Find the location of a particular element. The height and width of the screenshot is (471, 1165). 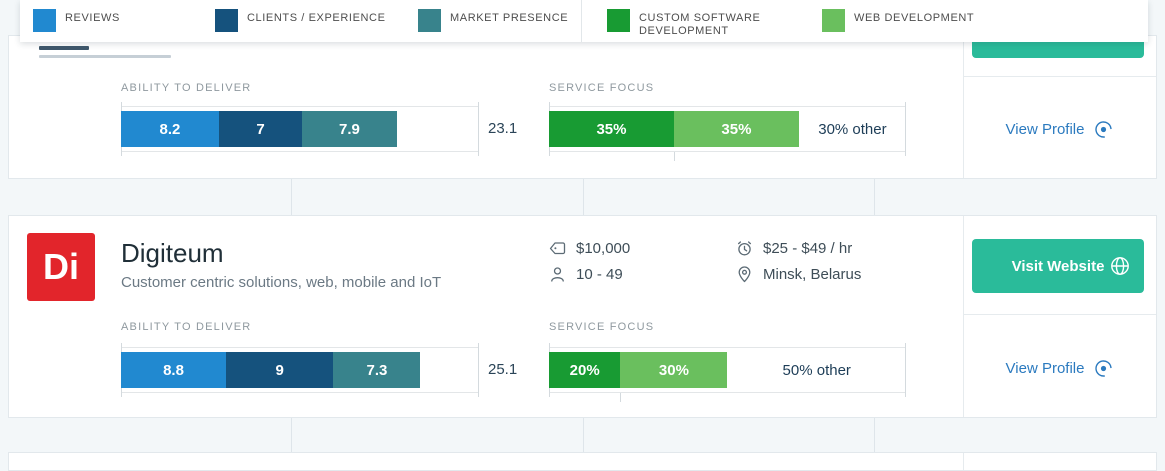

employee-count: 10 - 49 is located at coordinates (586, 274).